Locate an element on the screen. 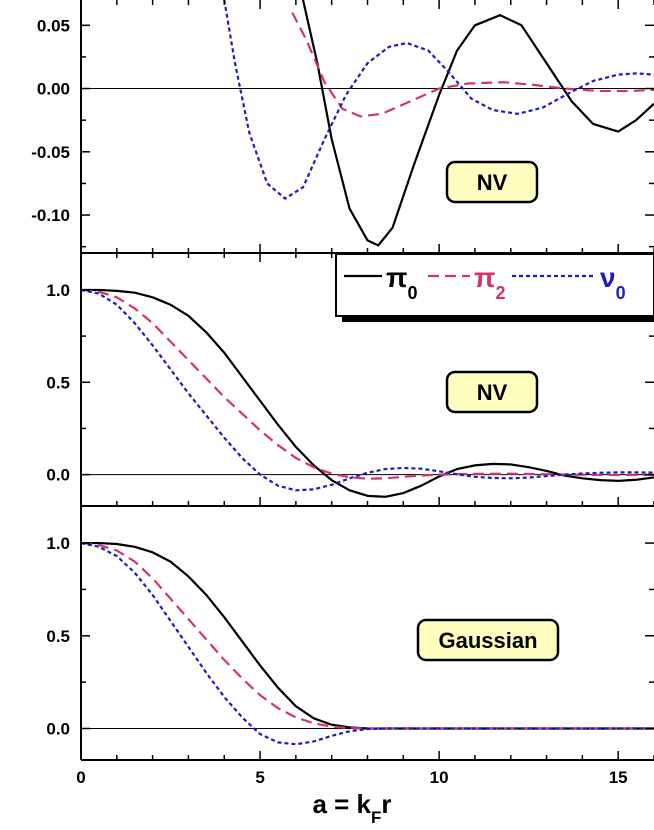 The width and height of the screenshot is (654, 830). legend: π0 π2 ν0 is located at coordinates (494, 287).